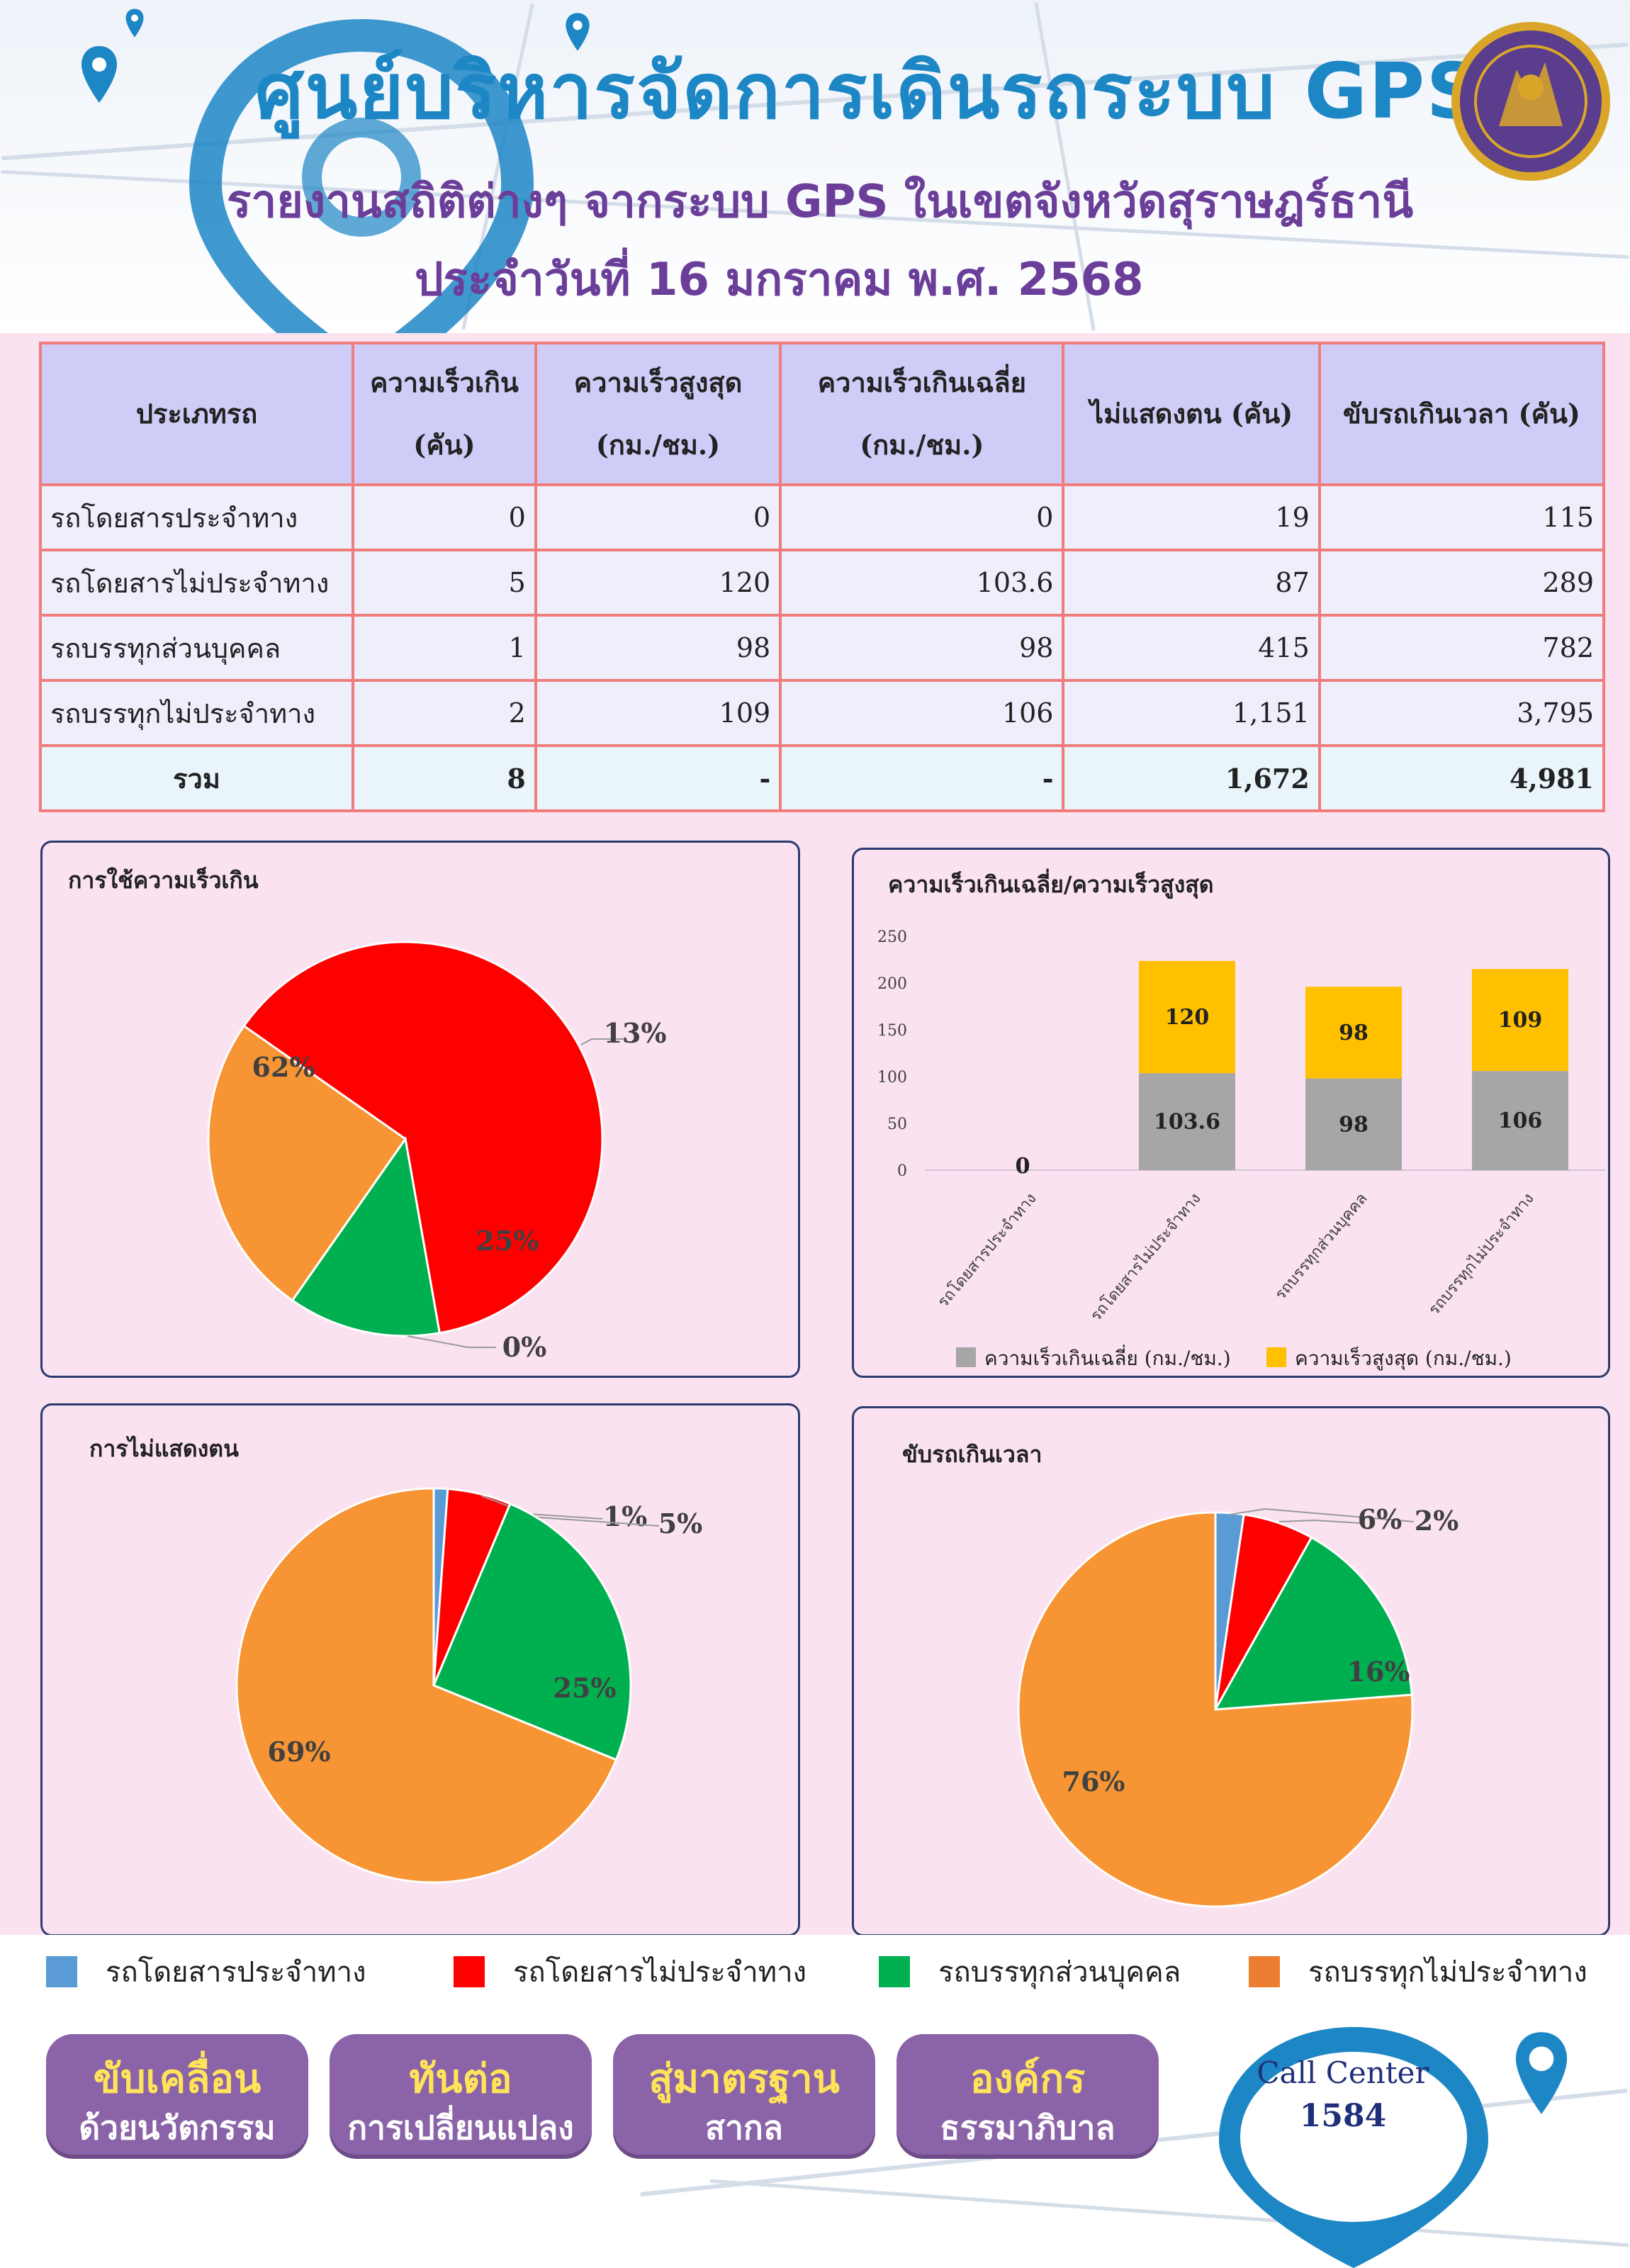  Describe the element at coordinates (196, 778) in the screenshot. I see `table-cell: รวม` at that location.